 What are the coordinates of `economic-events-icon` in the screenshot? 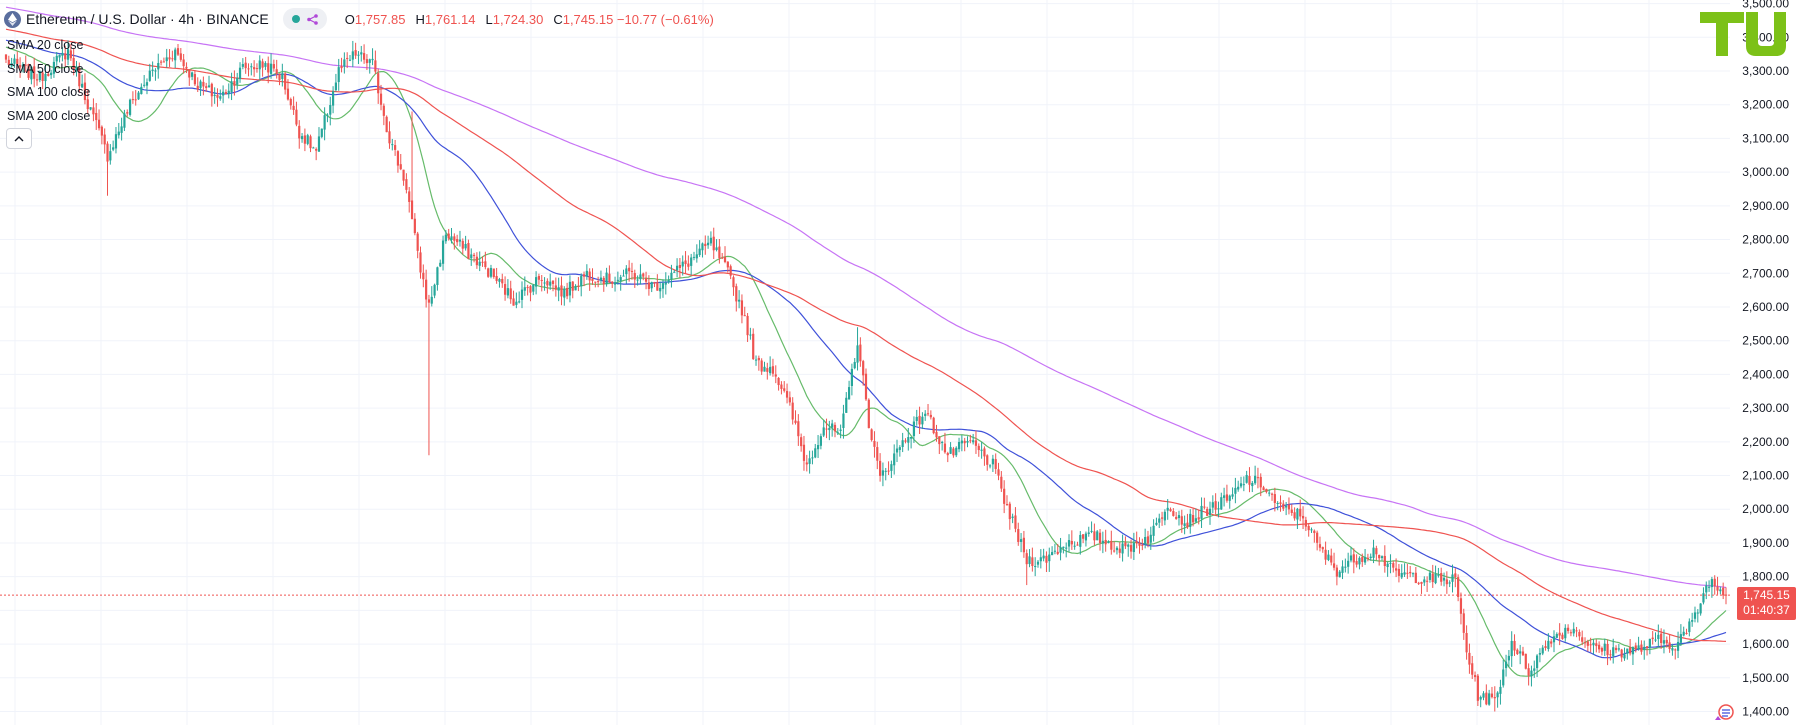 It's located at (1724, 713).